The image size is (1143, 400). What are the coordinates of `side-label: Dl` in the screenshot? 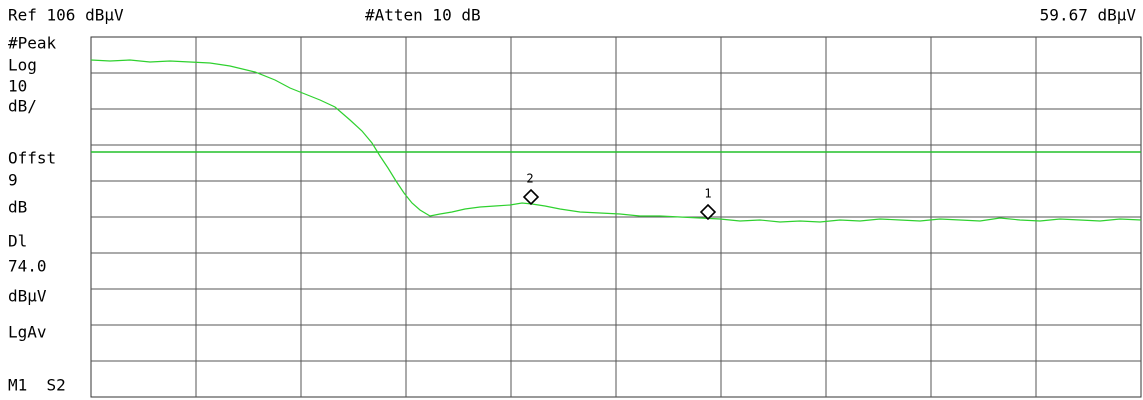 It's located at (17, 241).